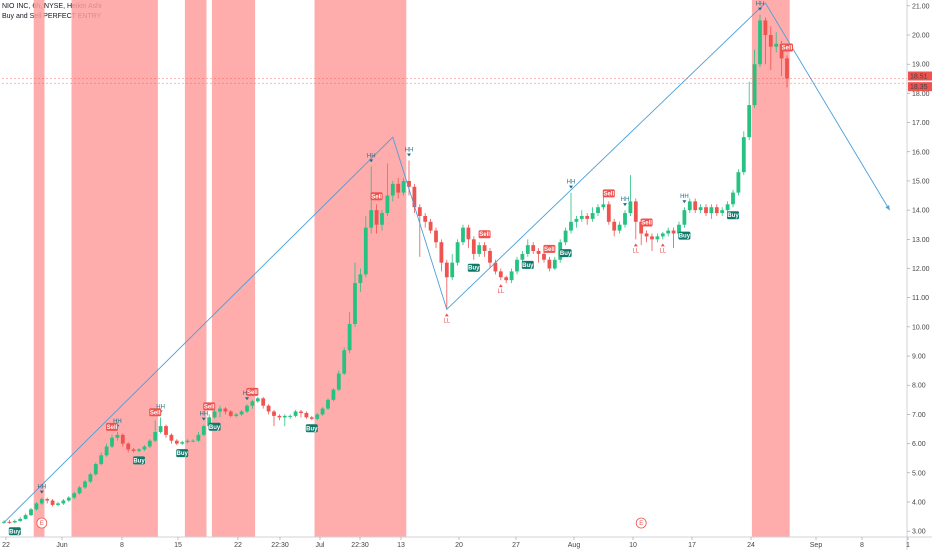 The height and width of the screenshot is (550, 932). Describe the element at coordinates (887, 208) in the screenshot. I see `zigzag-arrowhead` at that location.